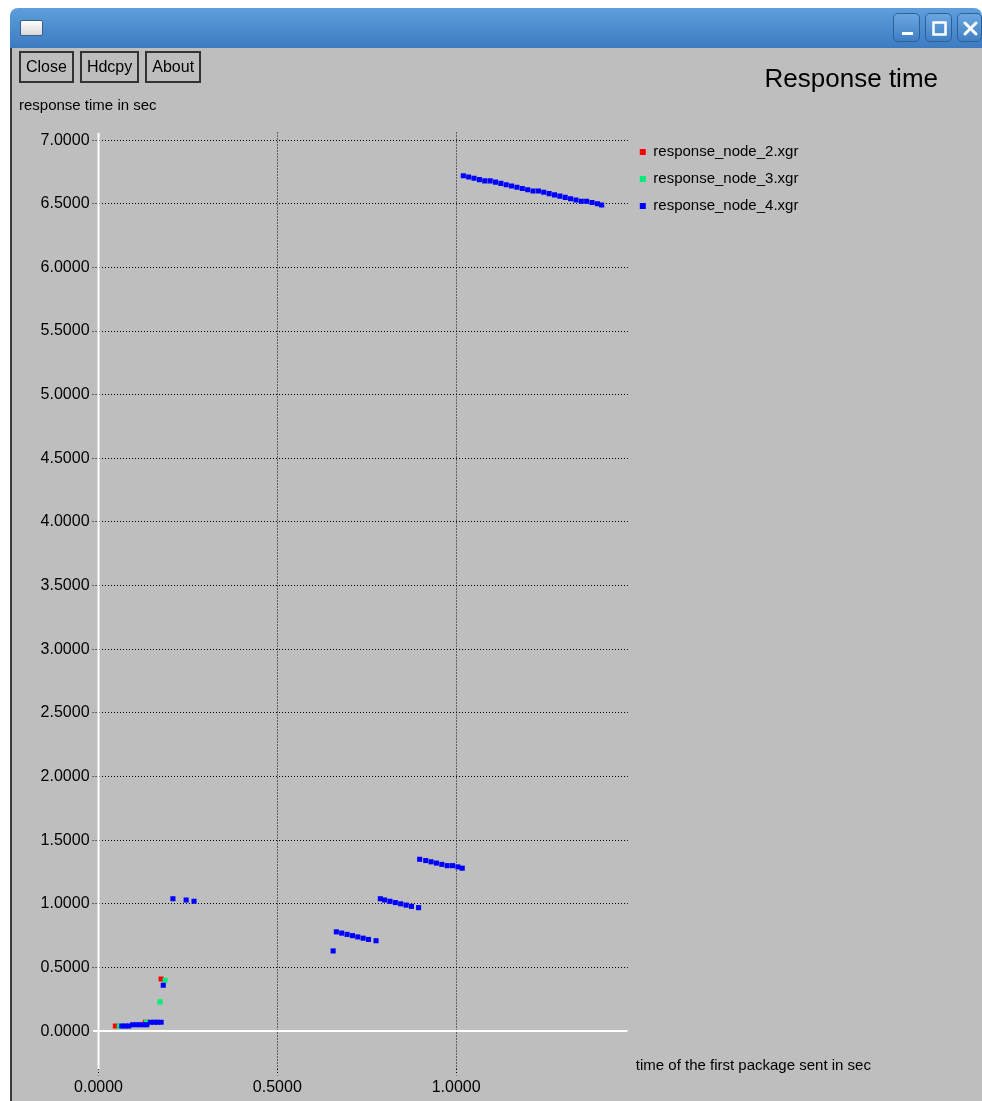 This screenshot has width=982, height=1101. I want to click on y-tick-label: 4.5000, so click(65, 457).